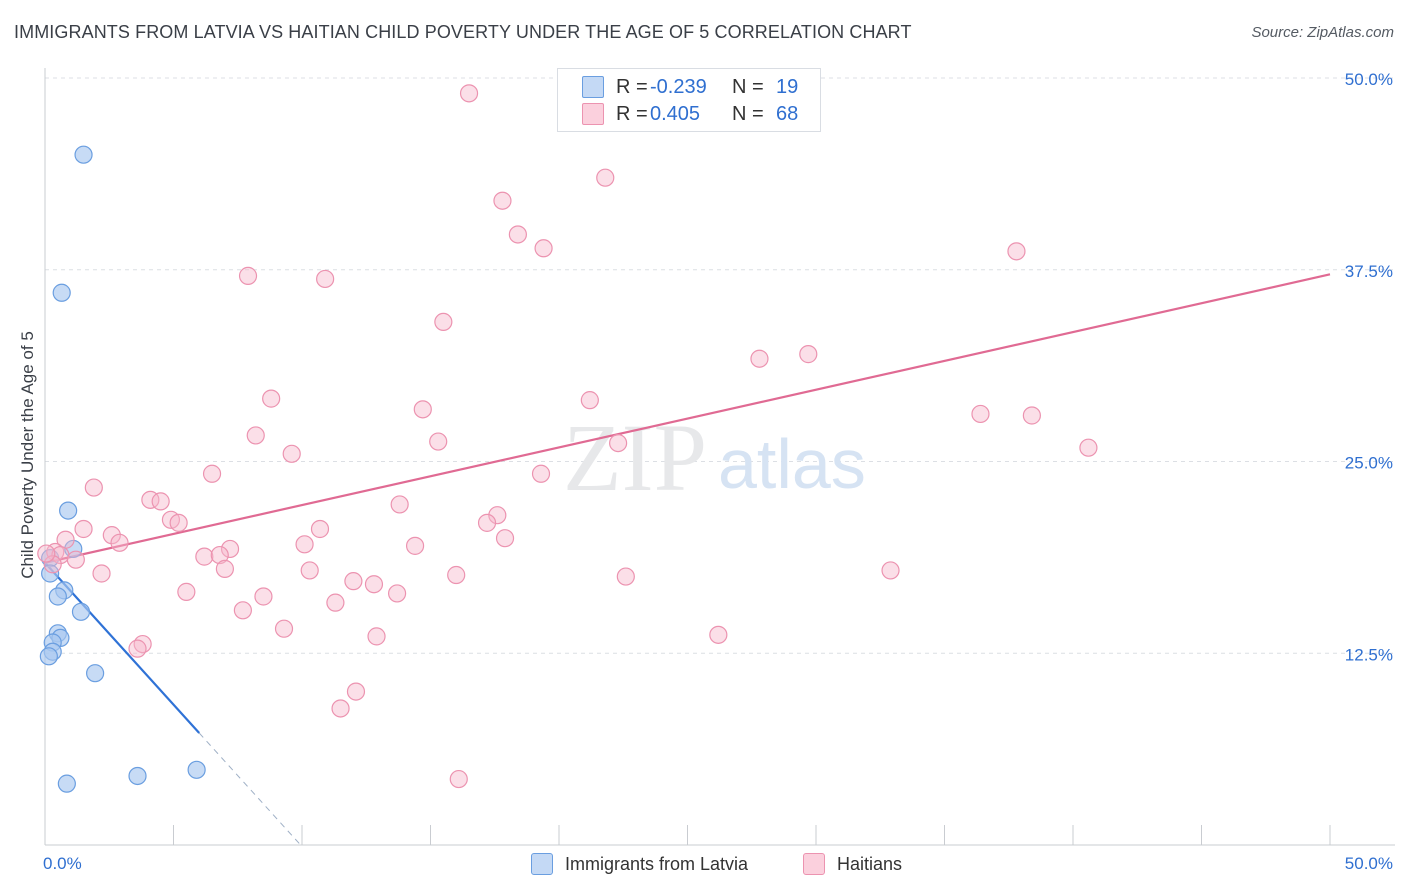 This screenshot has height=892, width=1406. What do you see at coordinates (787, 86) in the screenshot?
I see `latvia-n-value: 19` at bounding box center [787, 86].